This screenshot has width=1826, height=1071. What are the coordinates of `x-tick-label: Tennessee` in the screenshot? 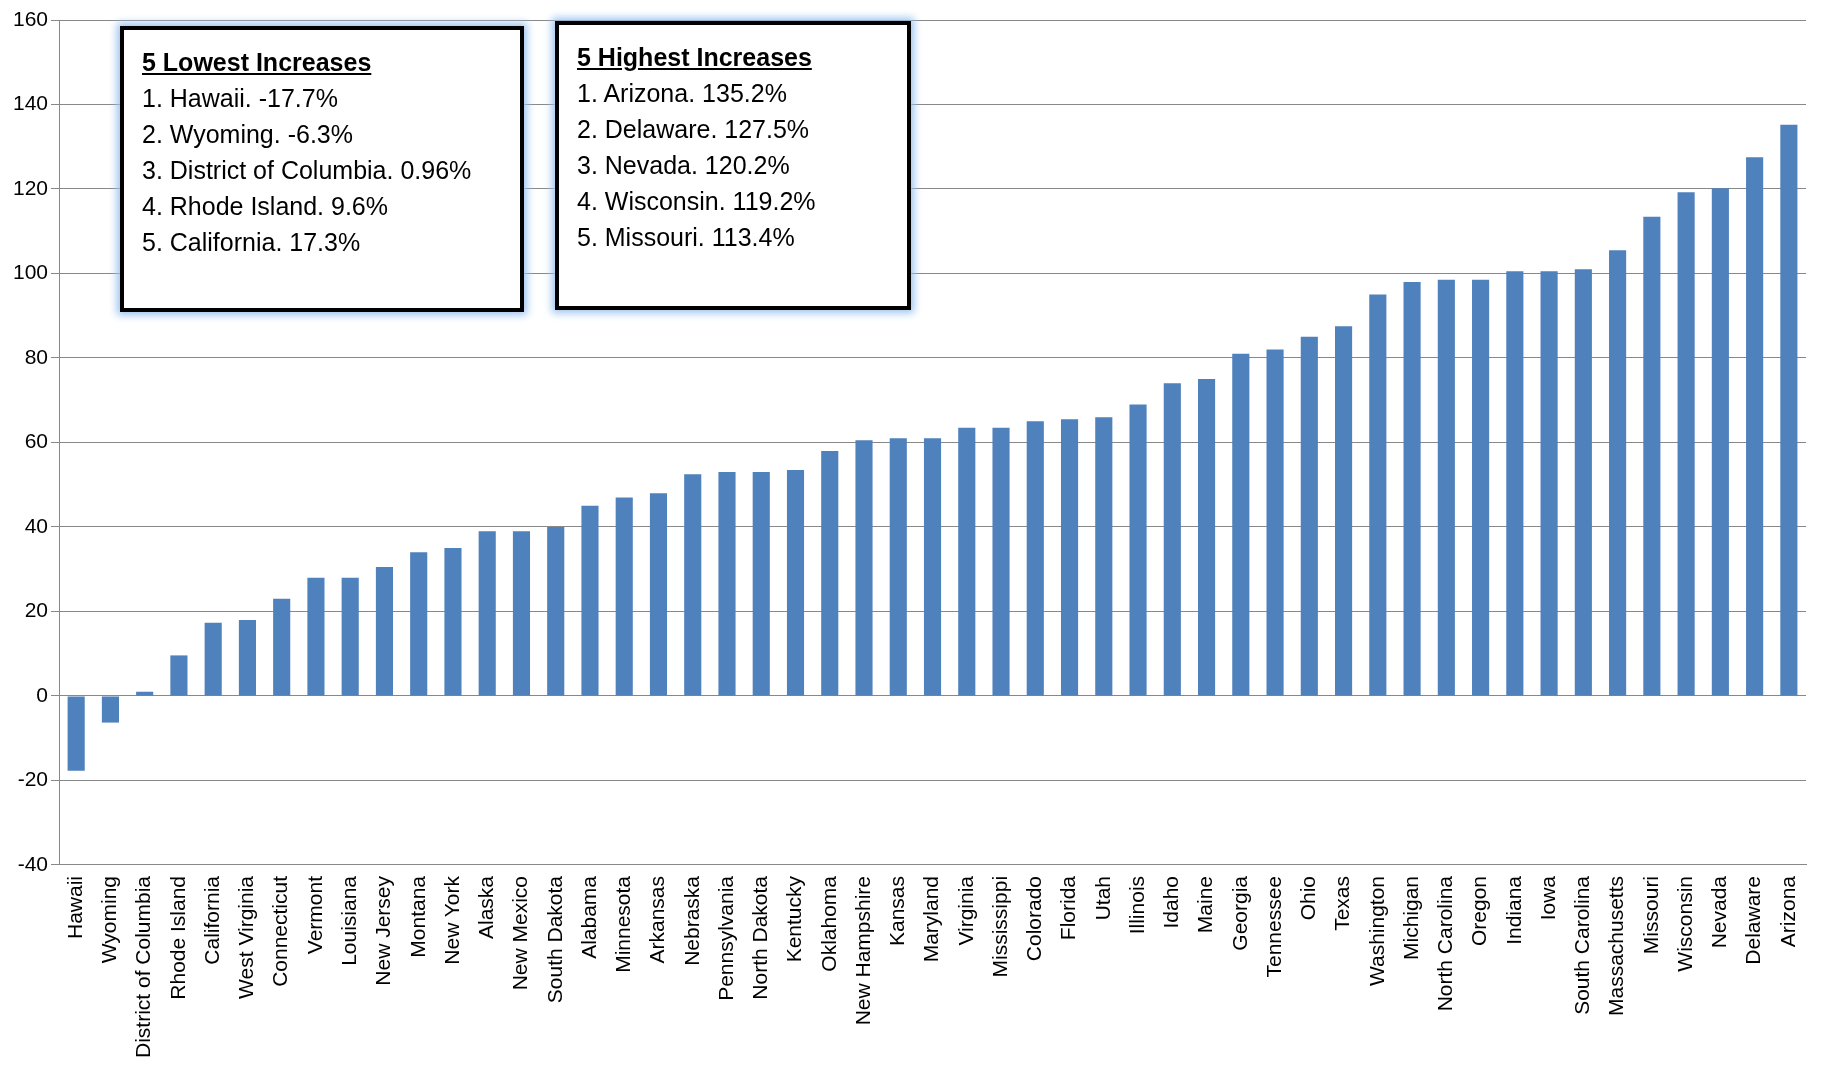 It's located at (1273, 926).